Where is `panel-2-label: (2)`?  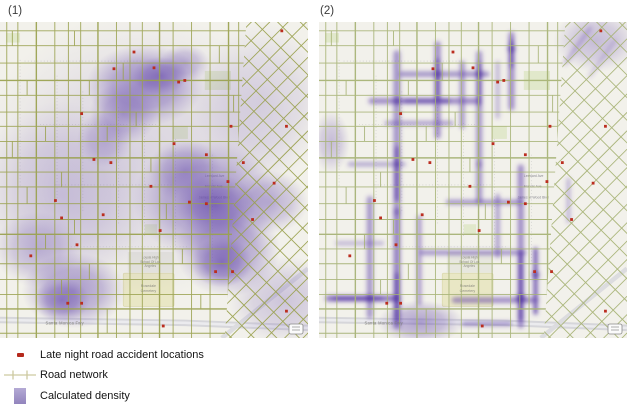 panel-2-label: (2) is located at coordinates (327, 11).